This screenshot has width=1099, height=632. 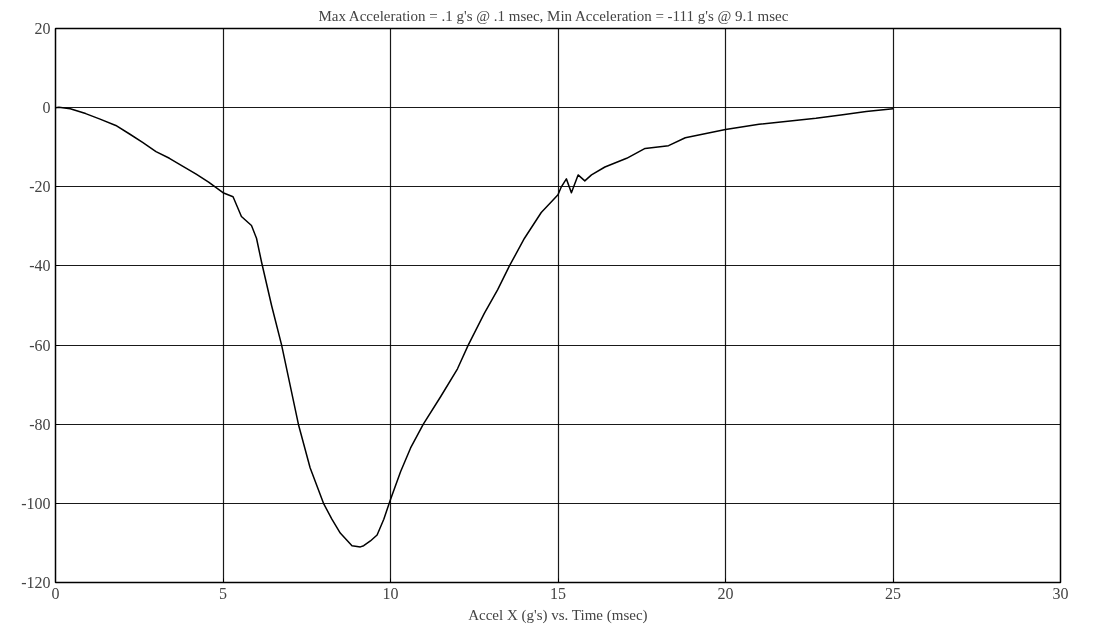 What do you see at coordinates (36, 503) in the screenshot?
I see `y-tick-label: -100` at bounding box center [36, 503].